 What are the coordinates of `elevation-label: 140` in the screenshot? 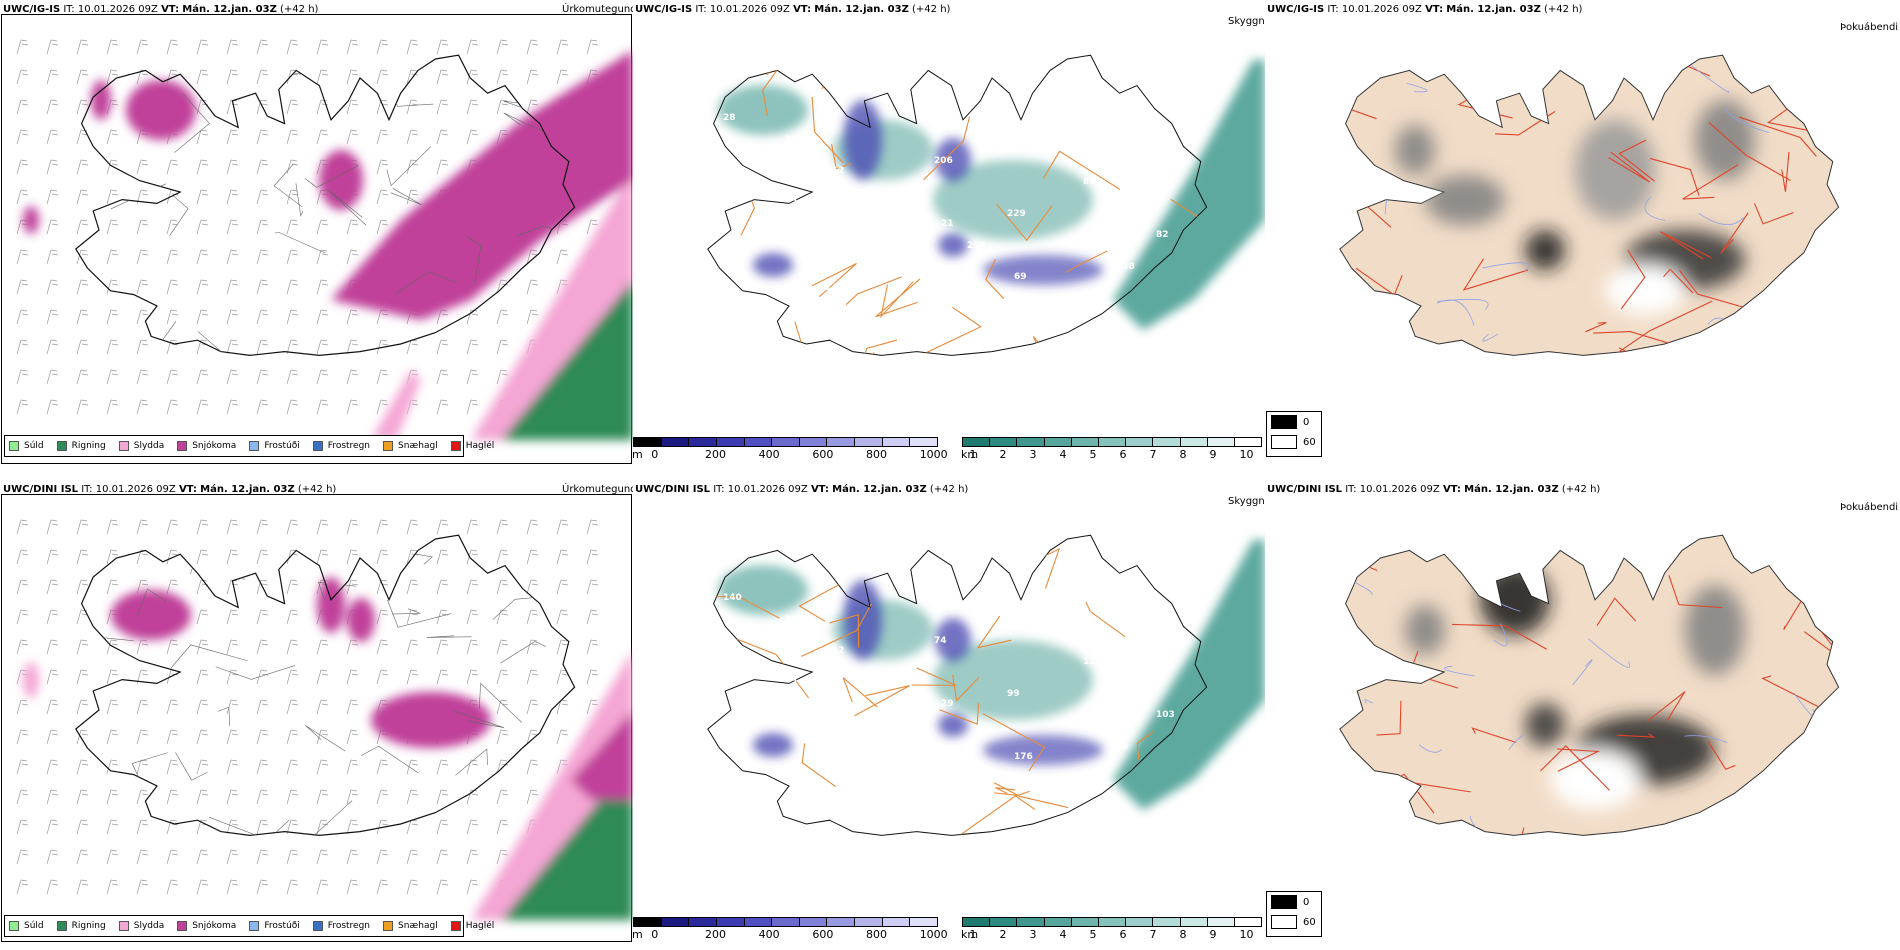 It's located at (801, 203).